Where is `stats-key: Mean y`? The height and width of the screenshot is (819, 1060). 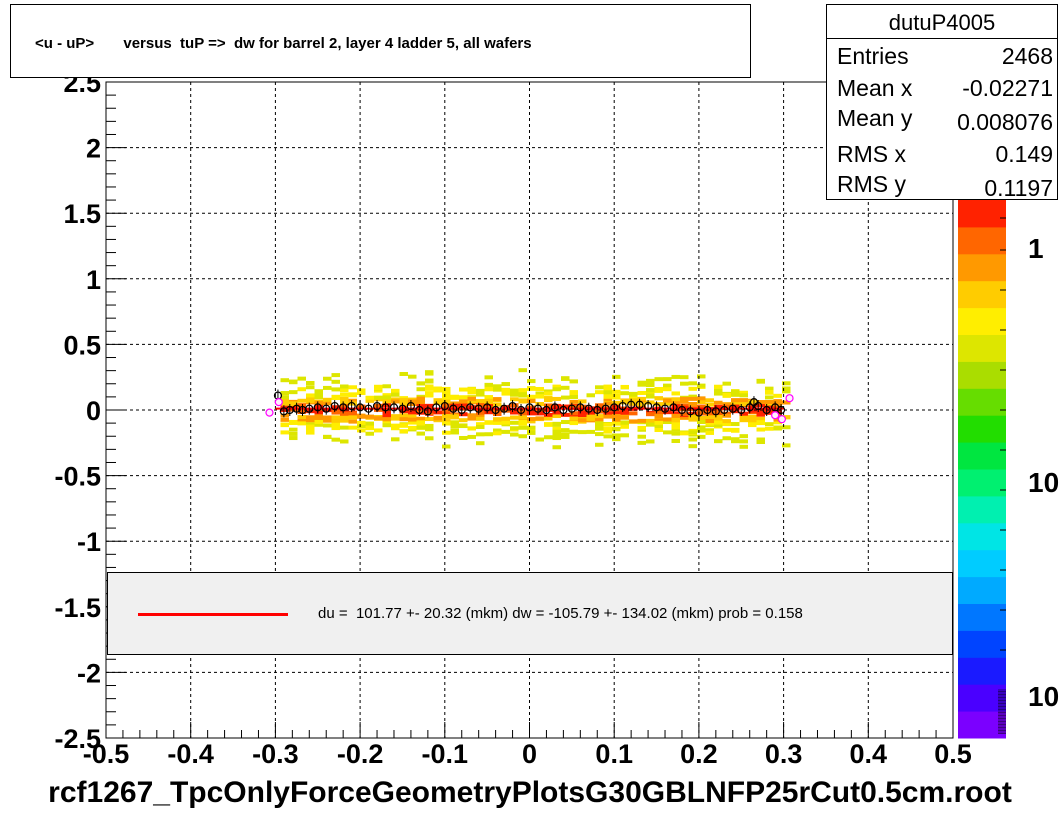 stats-key: Mean y is located at coordinates (875, 118).